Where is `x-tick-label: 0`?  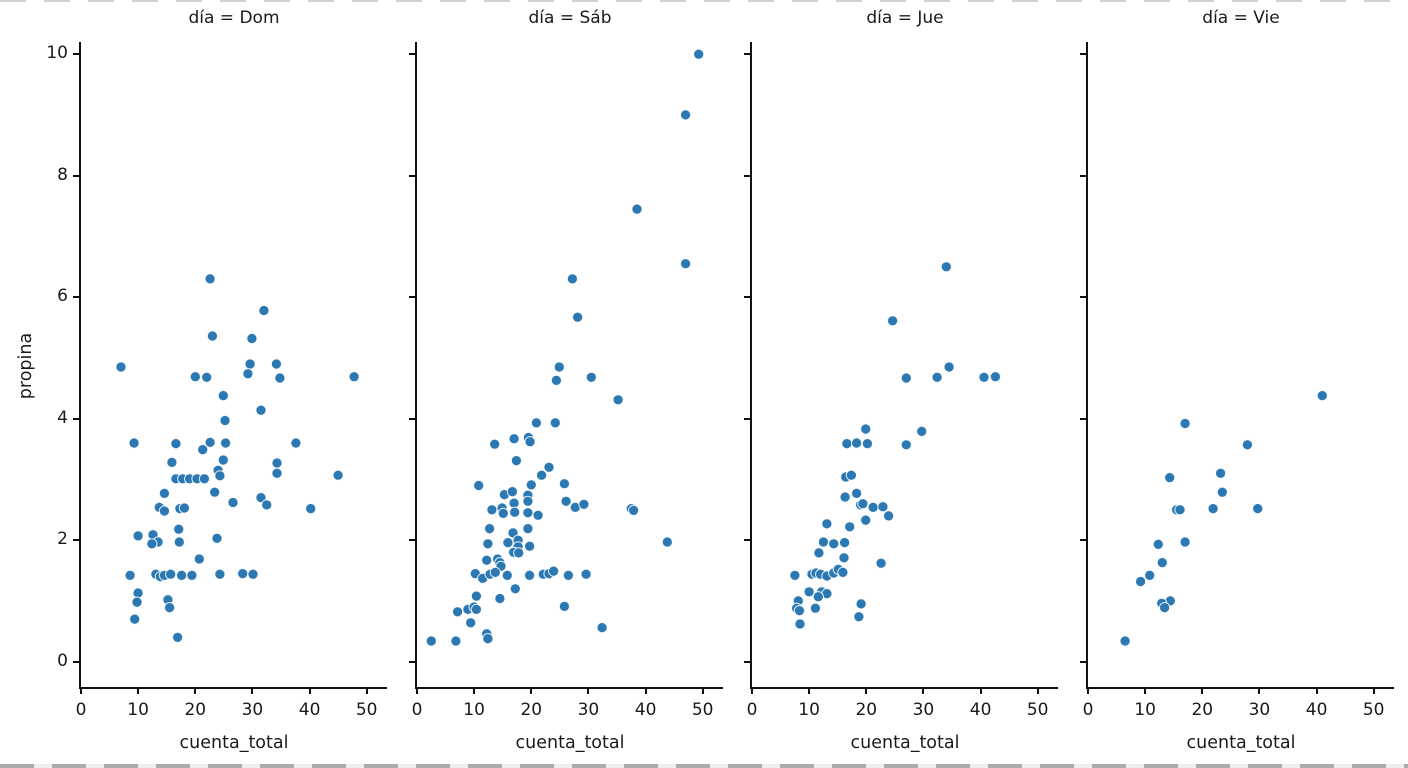 x-tick-label: 0 is located at coordinates (417, 710).